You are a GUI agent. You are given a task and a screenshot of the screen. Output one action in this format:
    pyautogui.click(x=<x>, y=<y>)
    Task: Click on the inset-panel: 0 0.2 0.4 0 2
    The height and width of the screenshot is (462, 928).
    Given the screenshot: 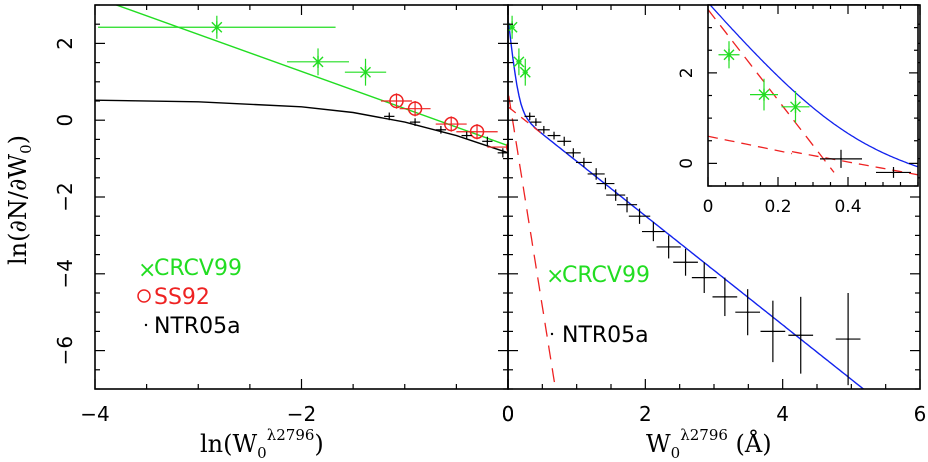 What is the action you would take?
    pyautogui.click(x=798, y=110)
    